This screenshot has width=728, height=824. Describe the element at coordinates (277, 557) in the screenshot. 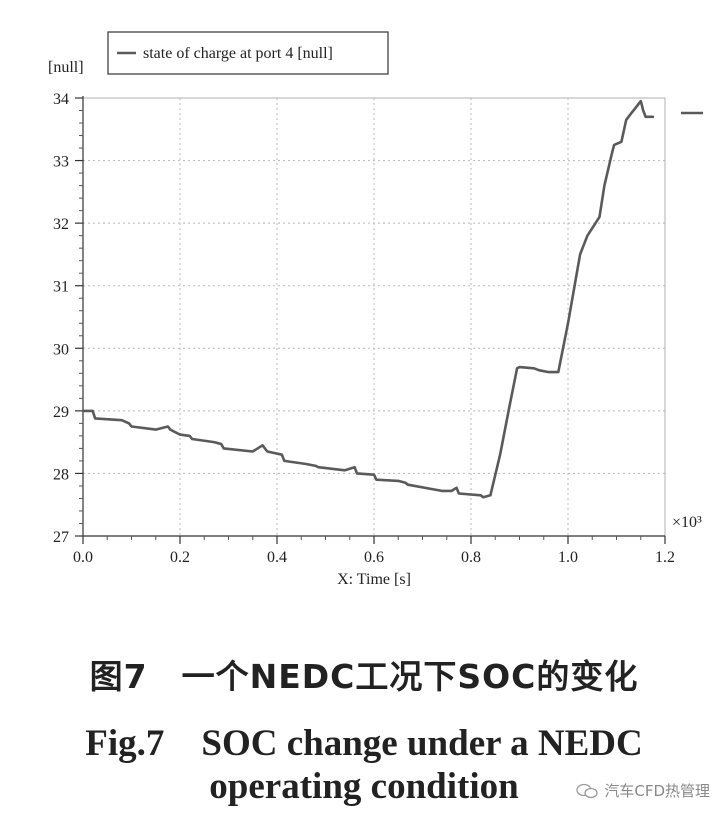

I see `x-tick-label: 0.4` at that location.